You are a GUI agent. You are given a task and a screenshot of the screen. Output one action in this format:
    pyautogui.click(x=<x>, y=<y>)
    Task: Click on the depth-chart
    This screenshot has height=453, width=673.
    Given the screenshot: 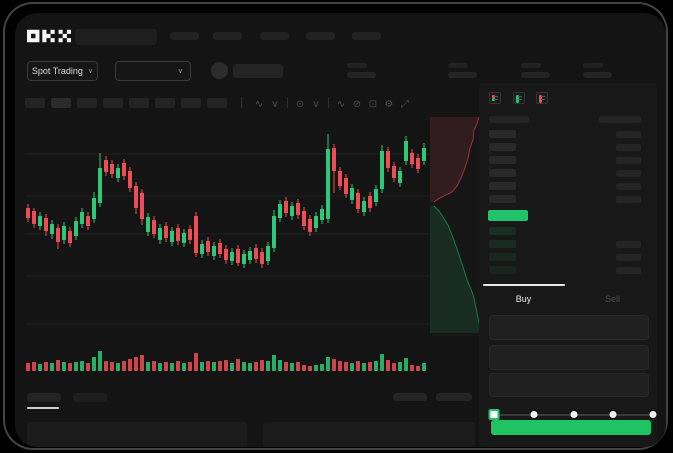 What is the action you would take?
    pyautogui.click(x=458, y=225)
    